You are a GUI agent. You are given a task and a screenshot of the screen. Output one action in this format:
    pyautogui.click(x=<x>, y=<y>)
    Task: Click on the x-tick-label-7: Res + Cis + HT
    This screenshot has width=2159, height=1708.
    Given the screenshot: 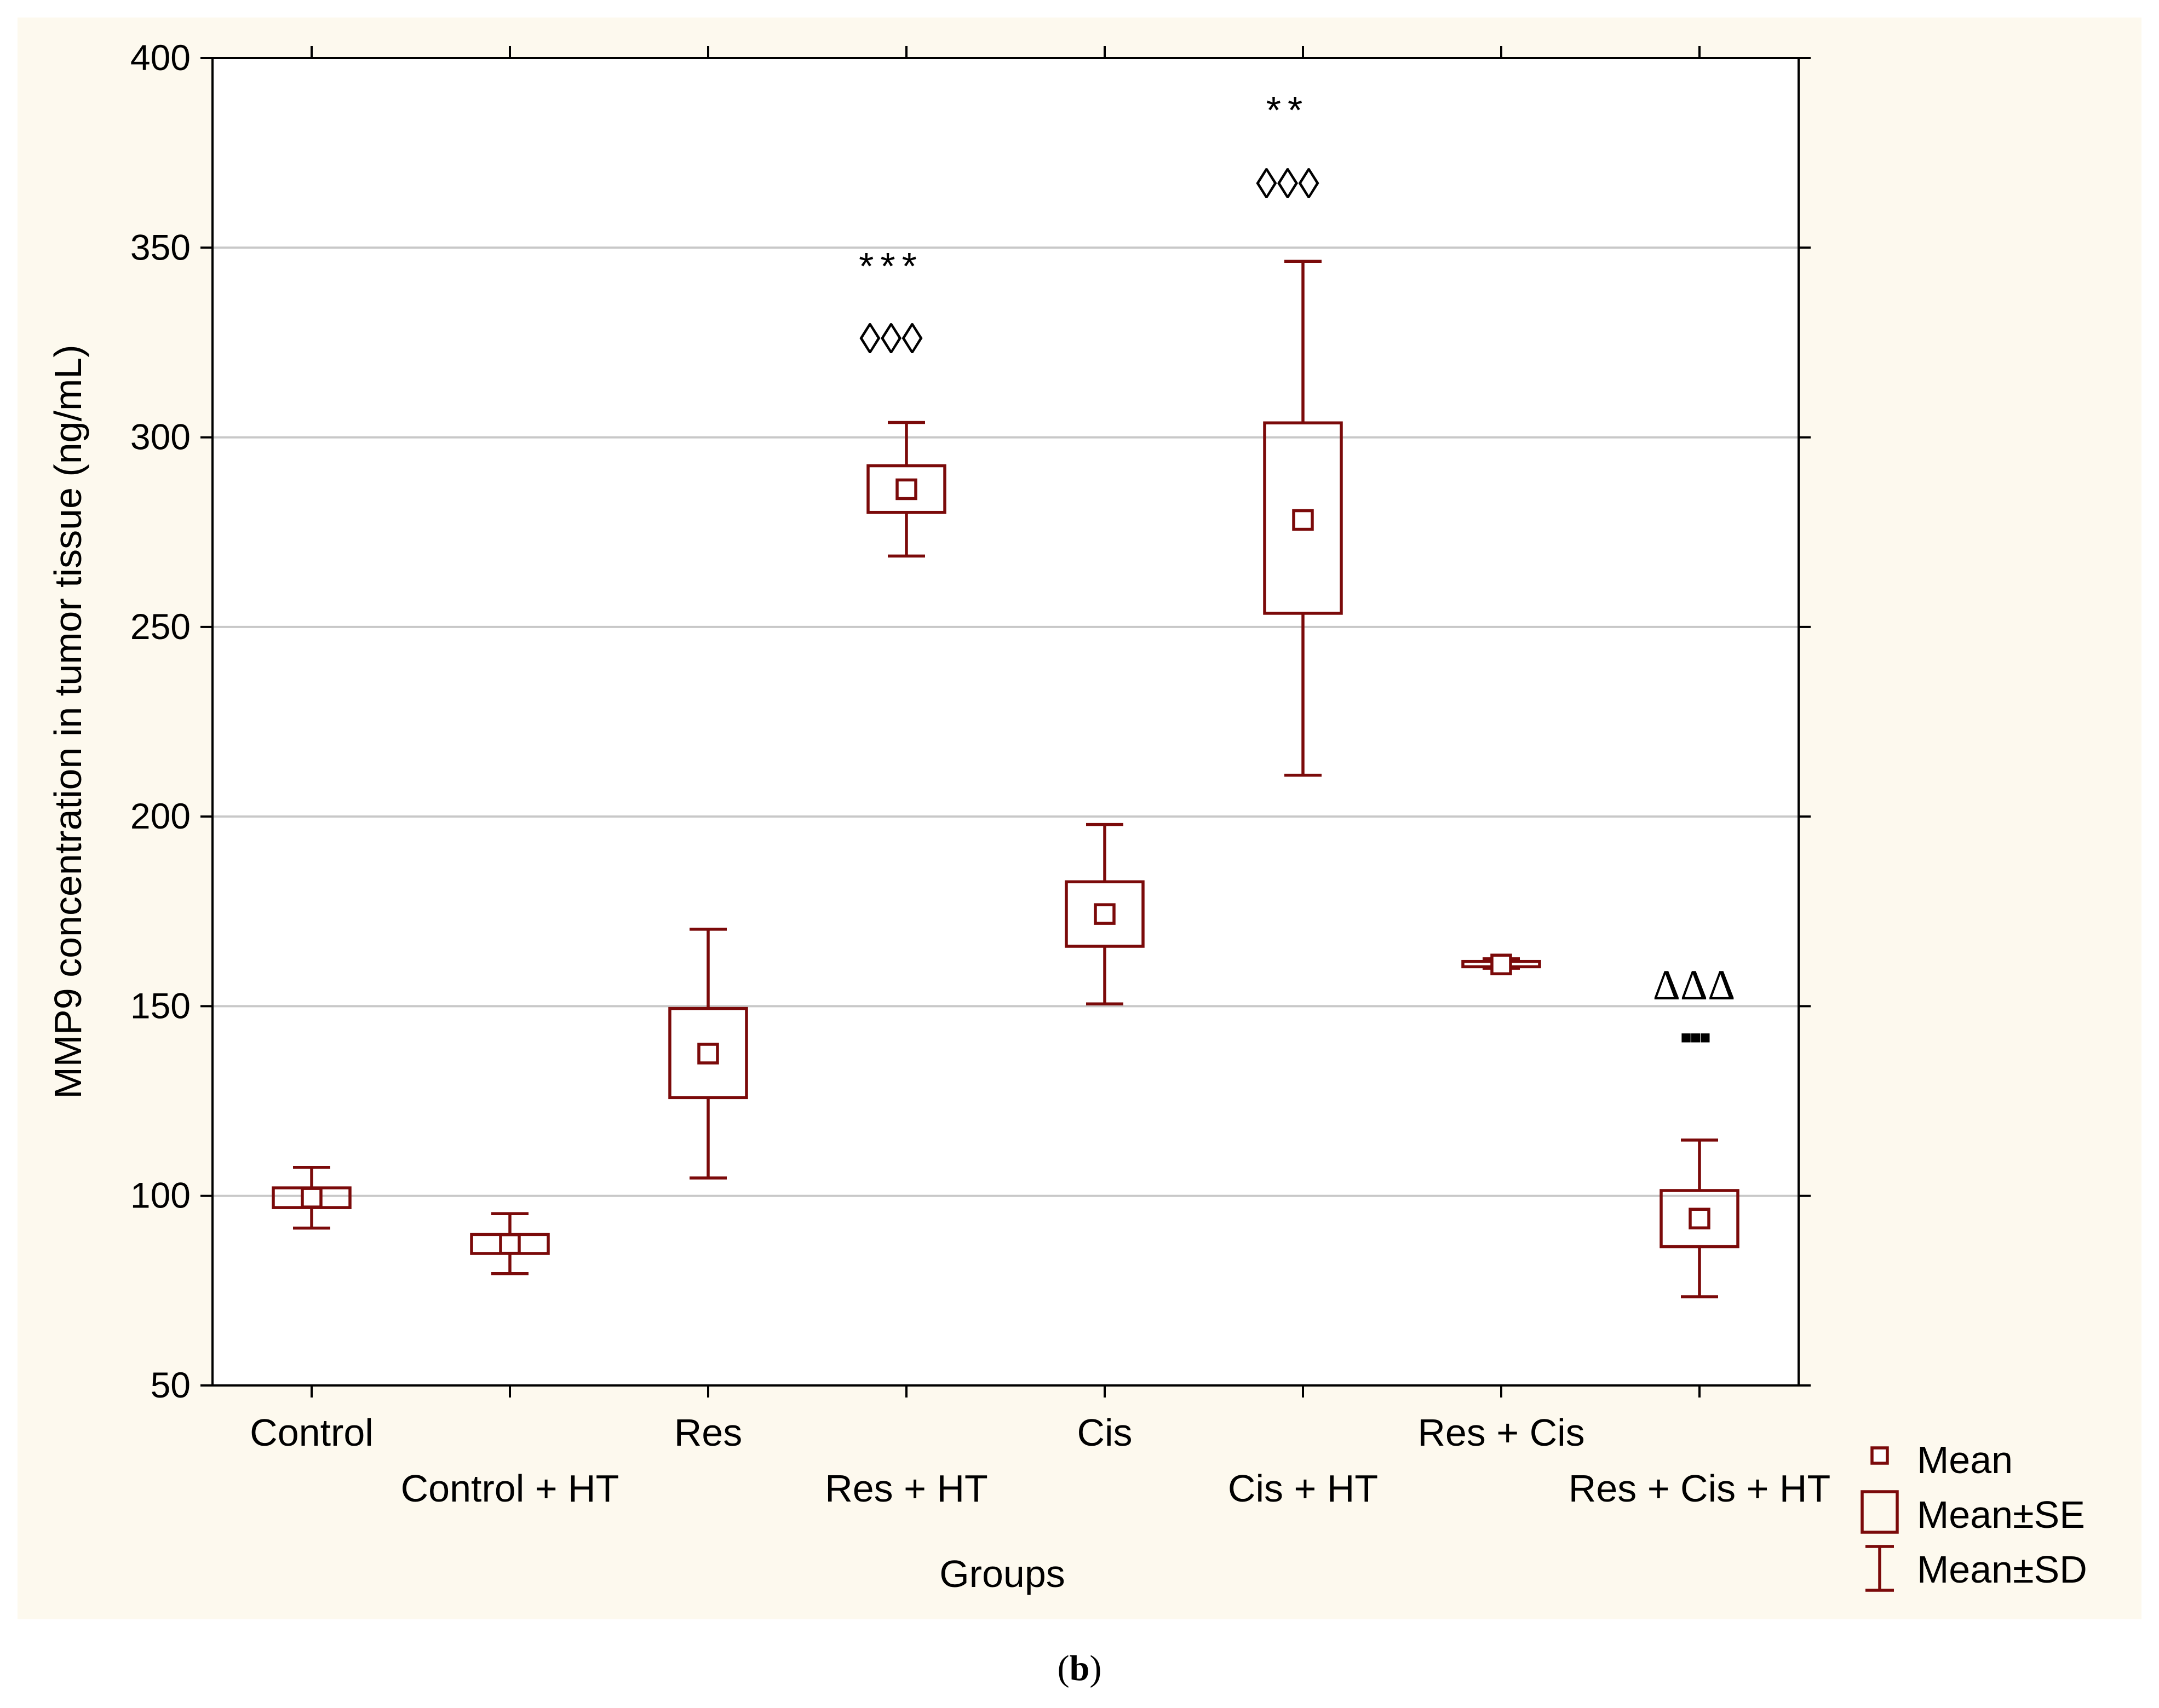 What is the action you would take?
    pyautogui.click(x=1699, y=1488)
    